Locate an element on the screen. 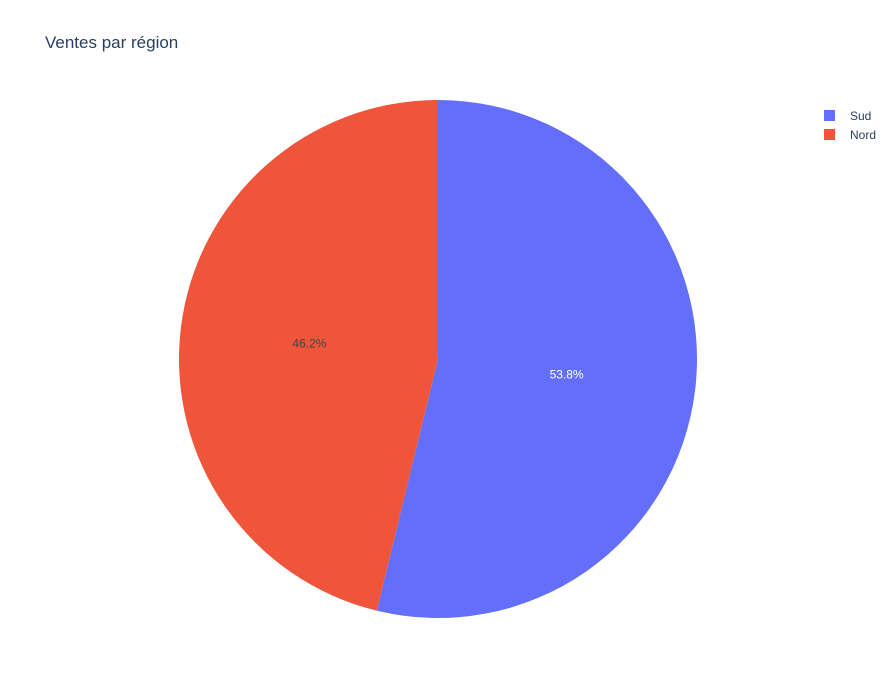 This screenshot has height=698, width=896. slice-label-nord: 46.2% is located at coordinates (309, 344).